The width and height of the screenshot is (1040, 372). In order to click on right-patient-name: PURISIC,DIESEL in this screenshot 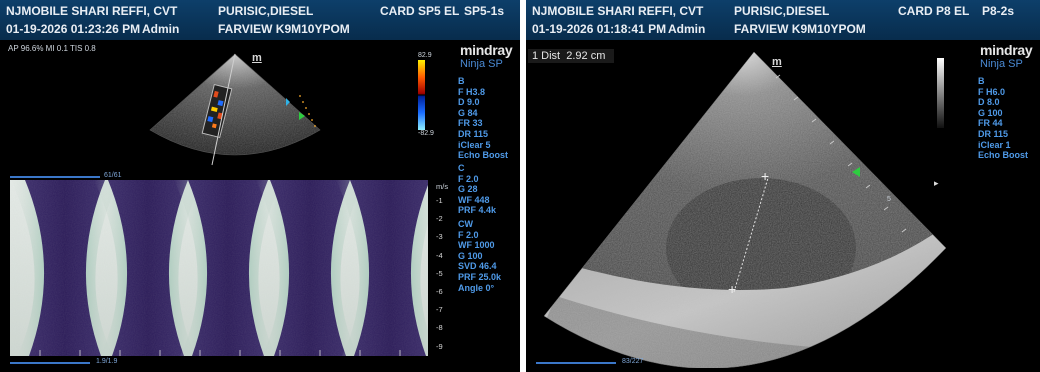, I will do `click(782, 11)`.